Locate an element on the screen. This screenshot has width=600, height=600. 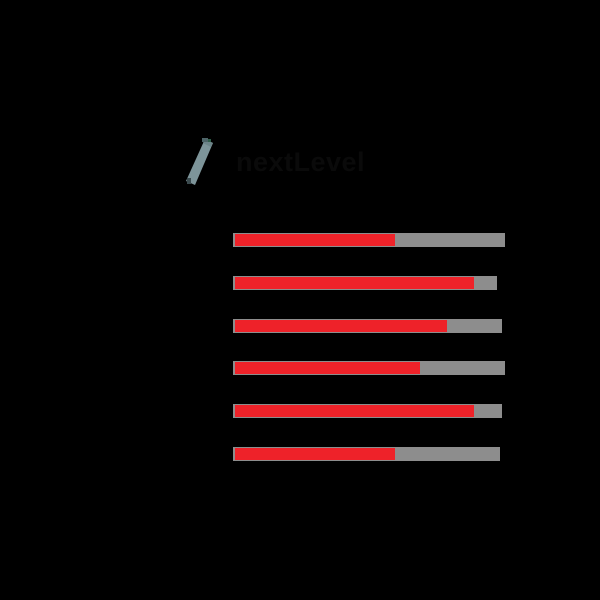
brand-name: nextLevel is located at coordinates (301, 161).